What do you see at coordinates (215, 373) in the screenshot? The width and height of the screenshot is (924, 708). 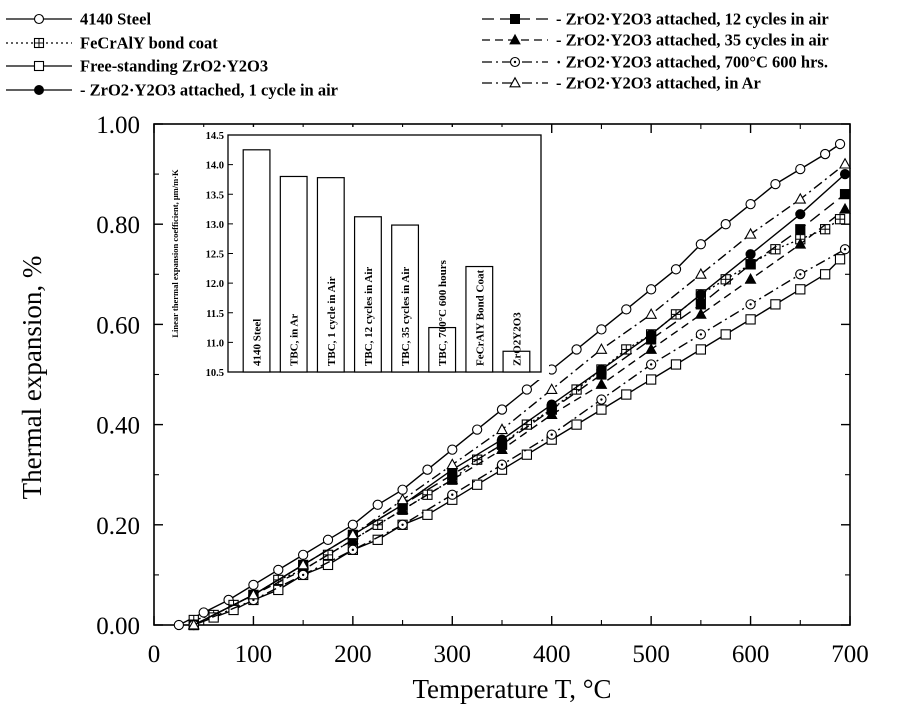 I see `inset-y-tick-label: 10.5` at bounding box center [215, 373].